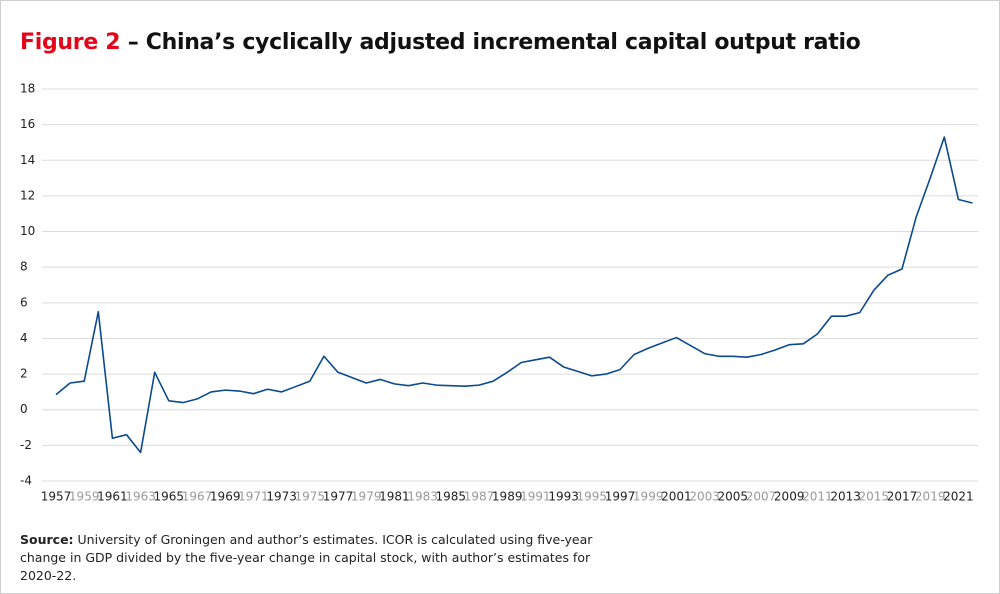 The image size is (1000, 594). I want to click on x-tick-label: 1993, so click(563, 497).